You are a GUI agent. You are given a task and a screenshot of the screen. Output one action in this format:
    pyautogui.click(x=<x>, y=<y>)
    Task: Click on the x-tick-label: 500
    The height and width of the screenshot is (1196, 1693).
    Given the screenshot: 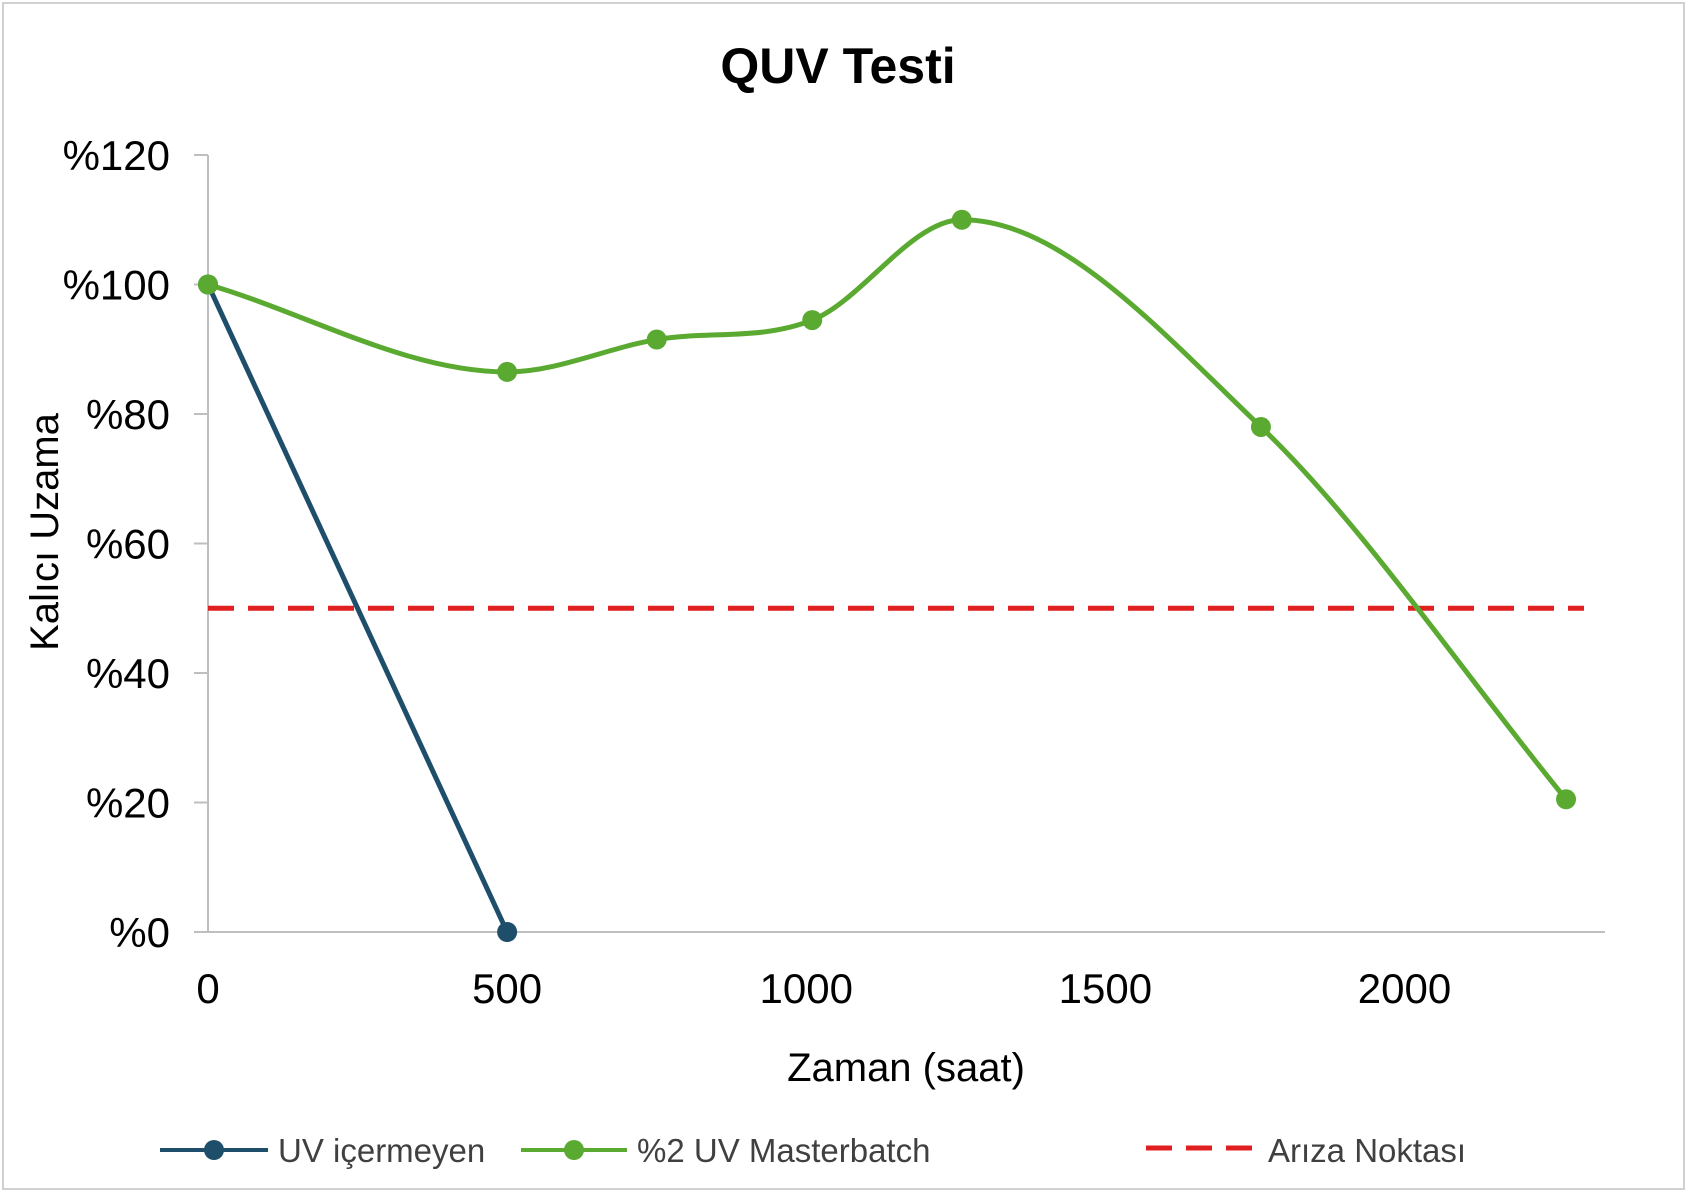 What is the action you would take?
    pyautogui.click(x=507, y=988)
    